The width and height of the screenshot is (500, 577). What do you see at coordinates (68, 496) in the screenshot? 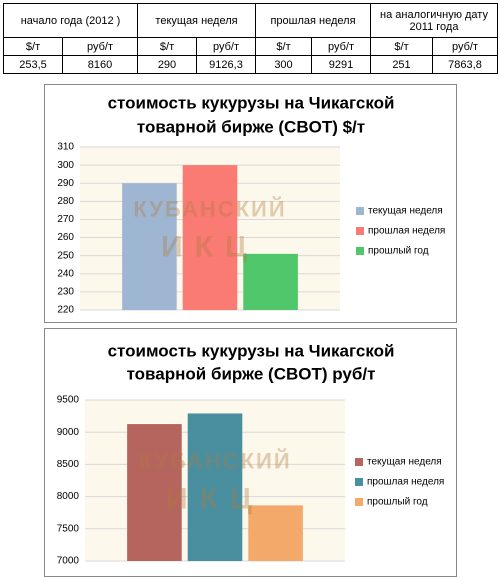
I see `y-tick-label: 8000` at bounding box center [68, 496].